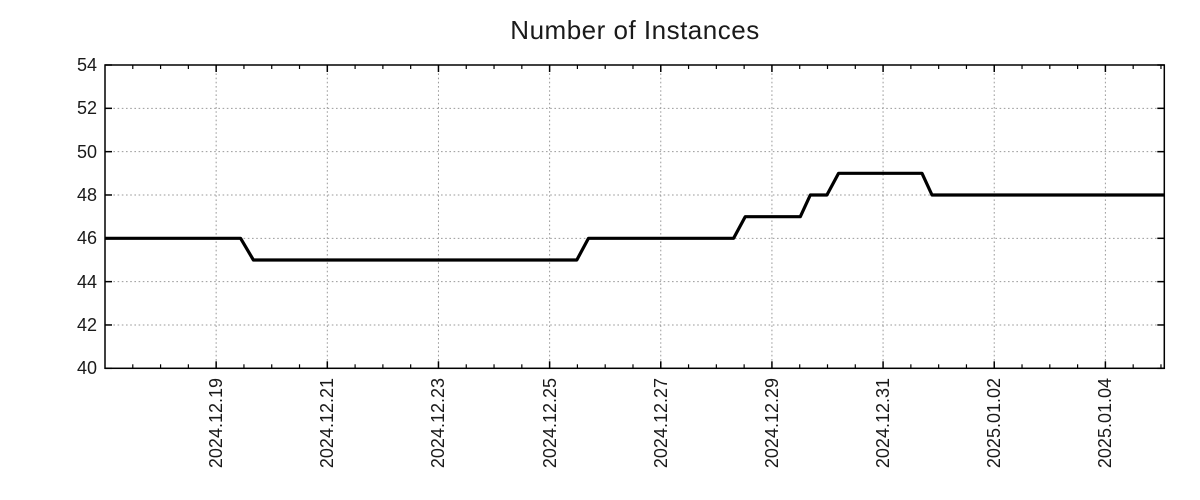  What do you see at coordinates (86, 368) in the screenshot?
I see `y-tick-label: 40` at bounding box center [86, 368].